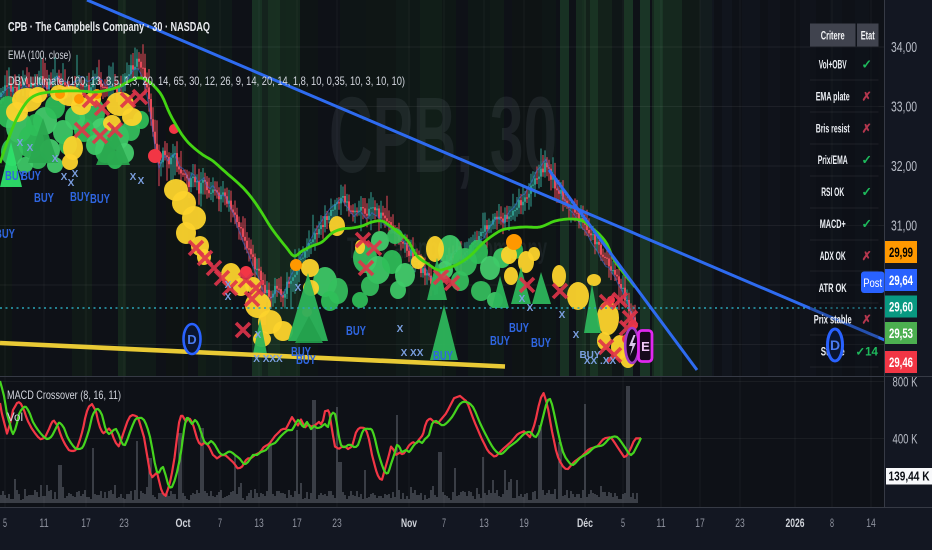 This screenshot has height=550, width=932. What do you see at coordinates (524, 523) in the screenshot?
I see `svg-text: 19` at bounding box center [524, 523].